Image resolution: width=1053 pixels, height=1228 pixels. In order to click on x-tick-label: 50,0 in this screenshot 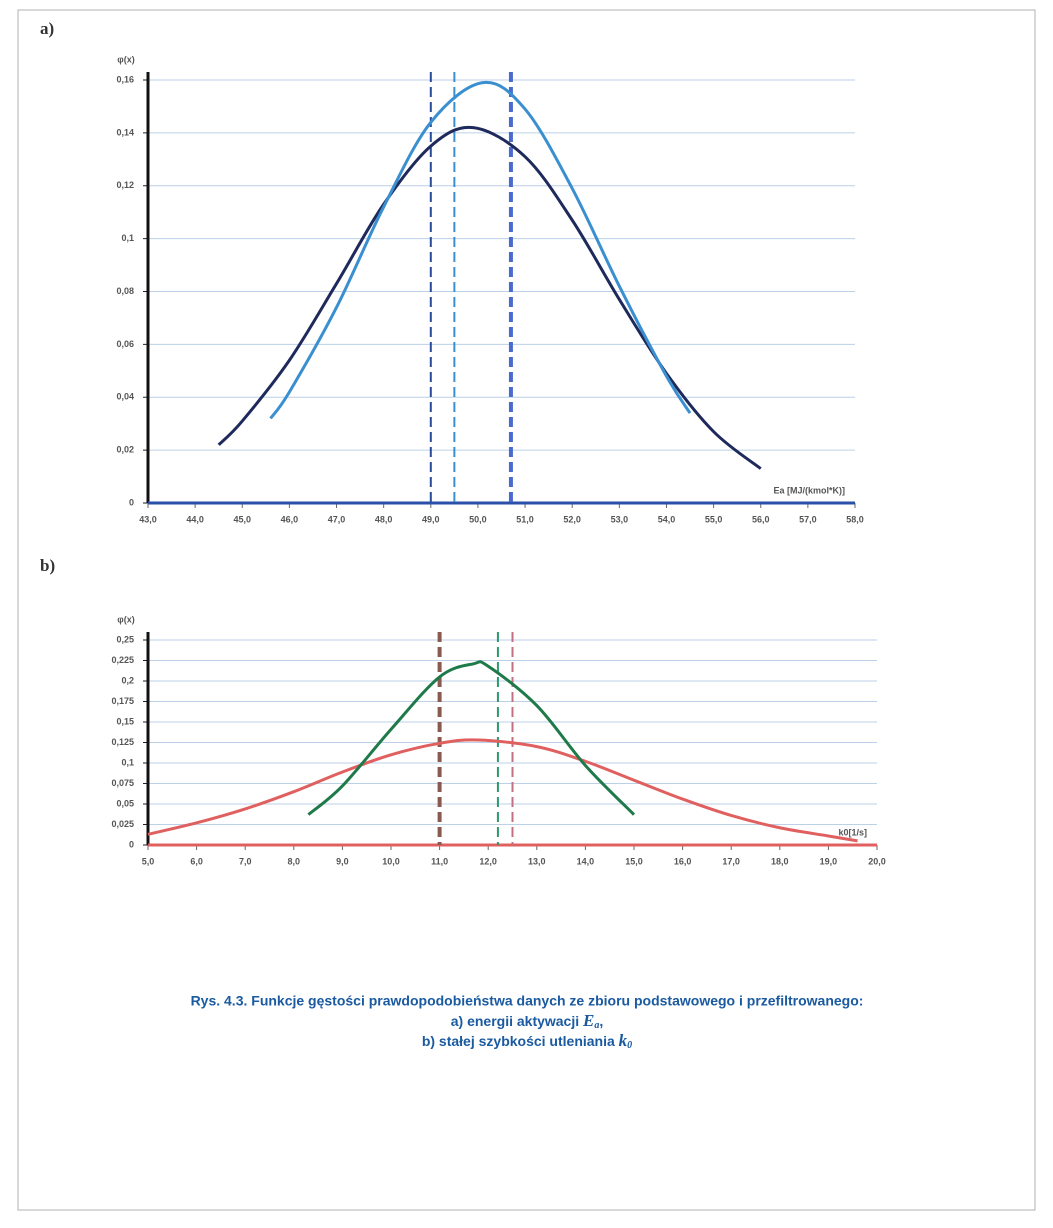, I will do `click(478, 519)`.